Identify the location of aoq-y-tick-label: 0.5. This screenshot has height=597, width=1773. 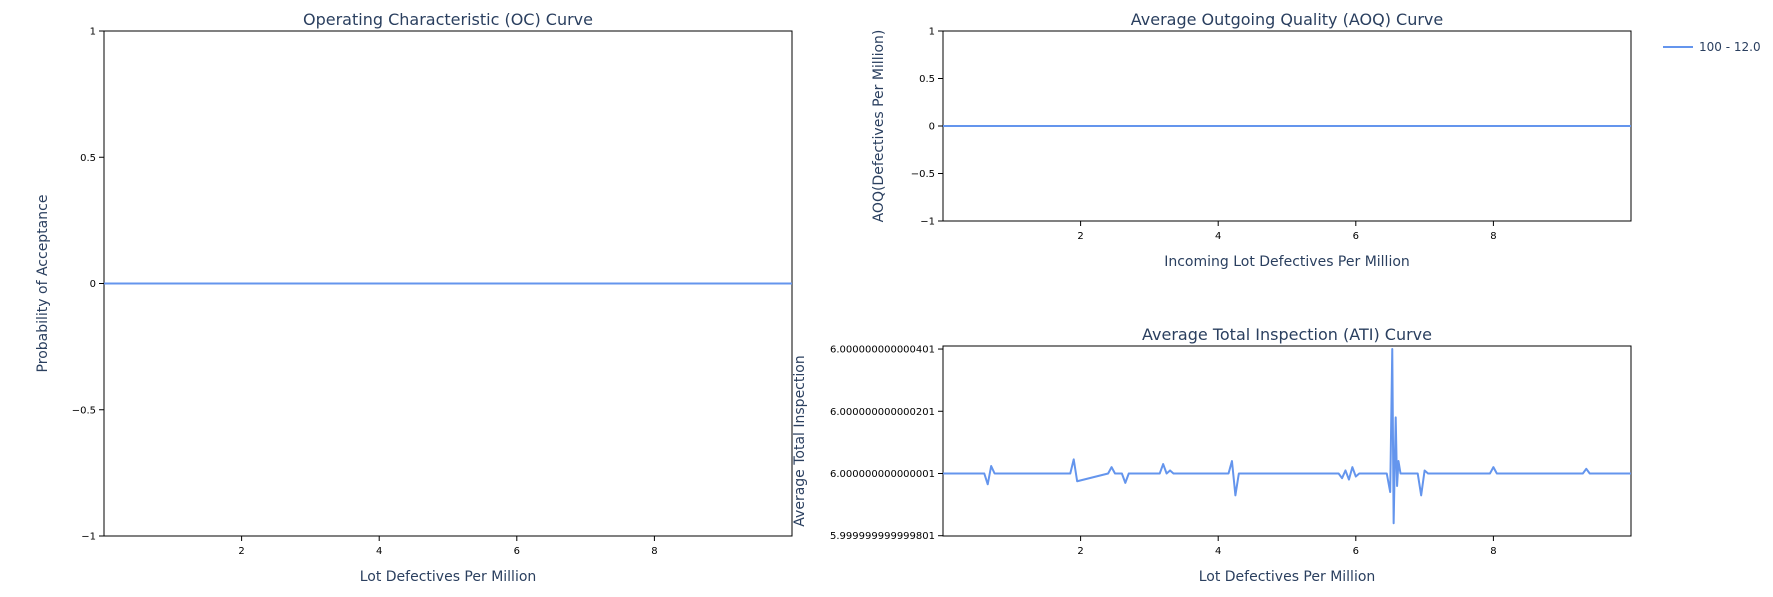
(927, 79).